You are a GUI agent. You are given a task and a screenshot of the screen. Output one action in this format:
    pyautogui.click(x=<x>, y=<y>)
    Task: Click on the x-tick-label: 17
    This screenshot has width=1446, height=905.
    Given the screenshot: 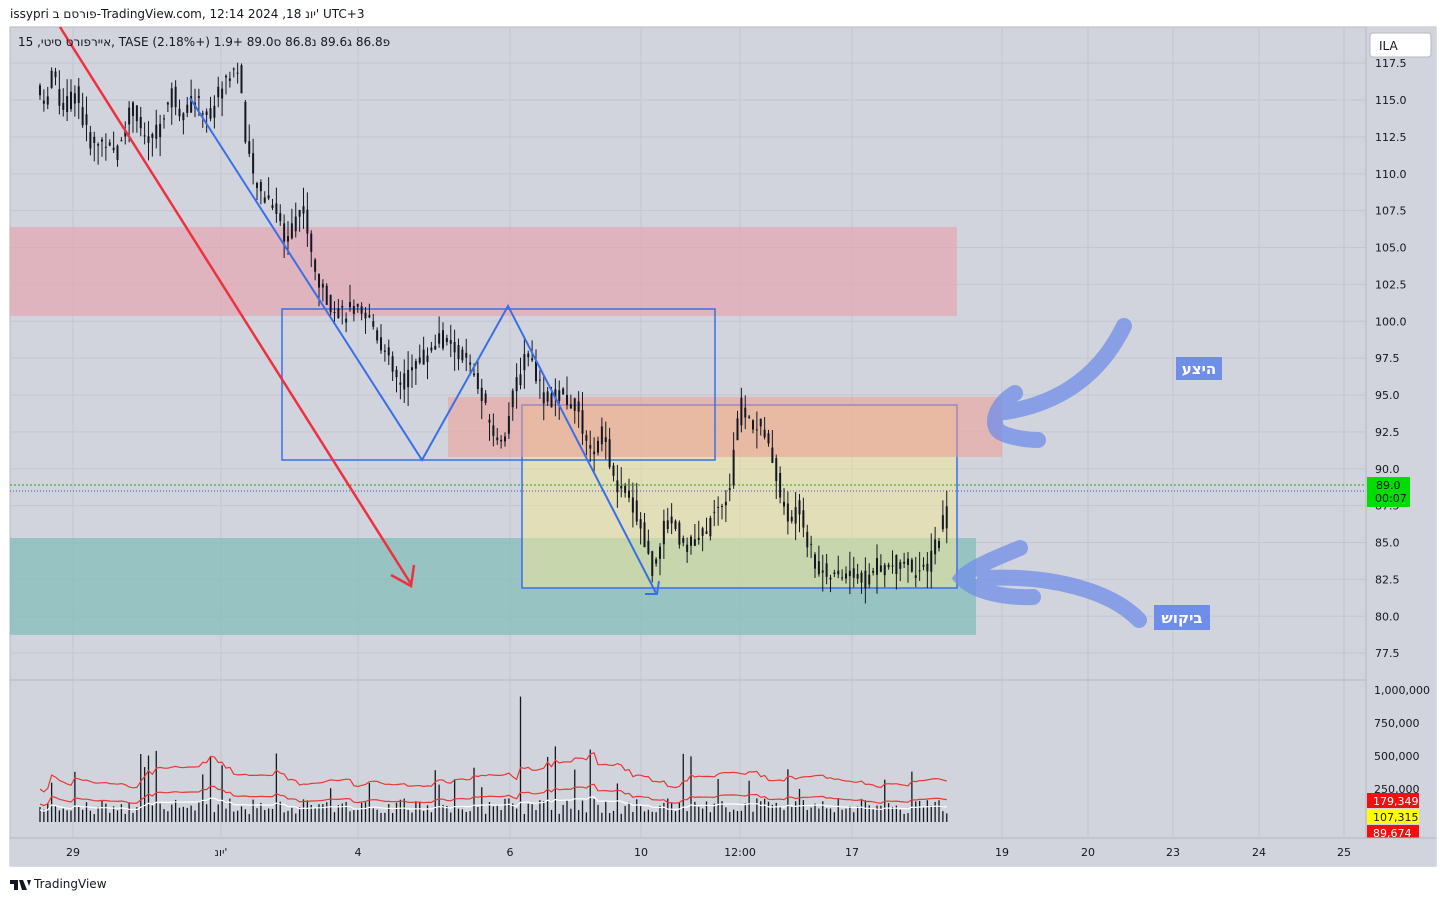 What is the action you would take?
    pyautogui.click(x=852, y=852)
    